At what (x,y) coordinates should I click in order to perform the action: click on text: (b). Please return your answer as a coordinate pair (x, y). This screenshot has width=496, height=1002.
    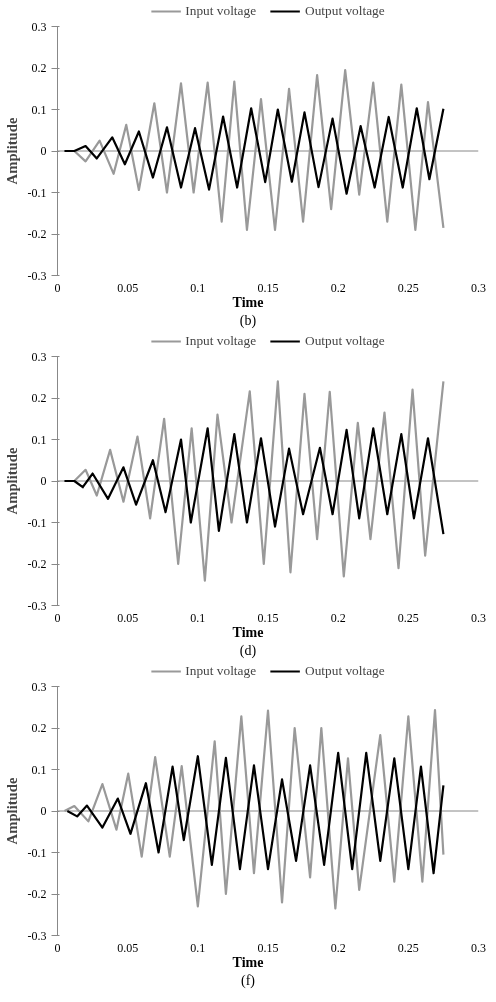
    Looking at the image, I should click on (248, 321).